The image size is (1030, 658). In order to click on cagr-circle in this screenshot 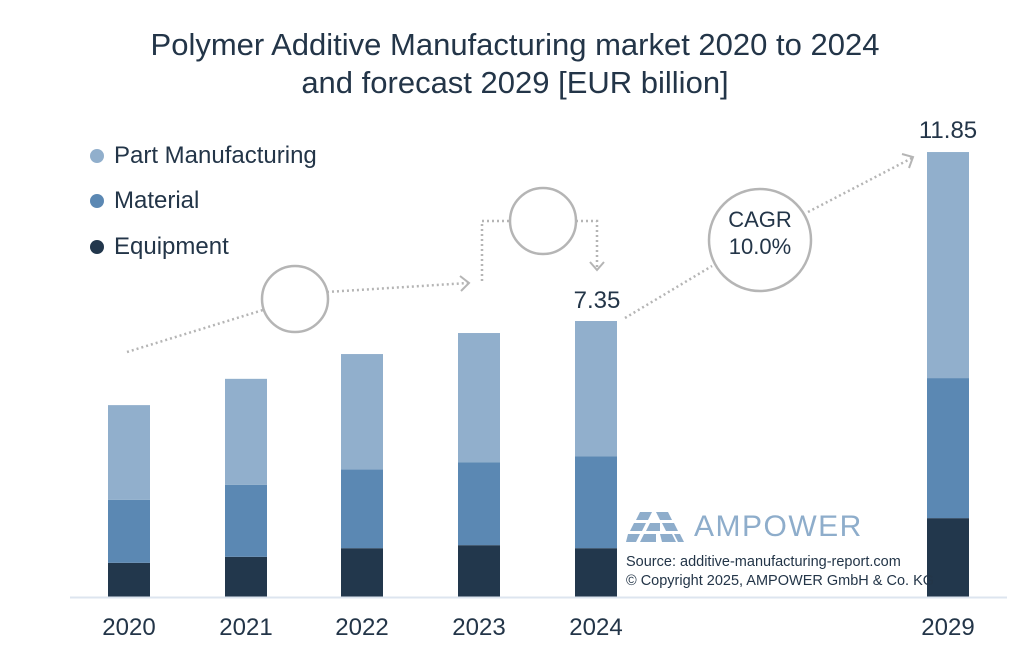, I will do `click(760, 240)`.